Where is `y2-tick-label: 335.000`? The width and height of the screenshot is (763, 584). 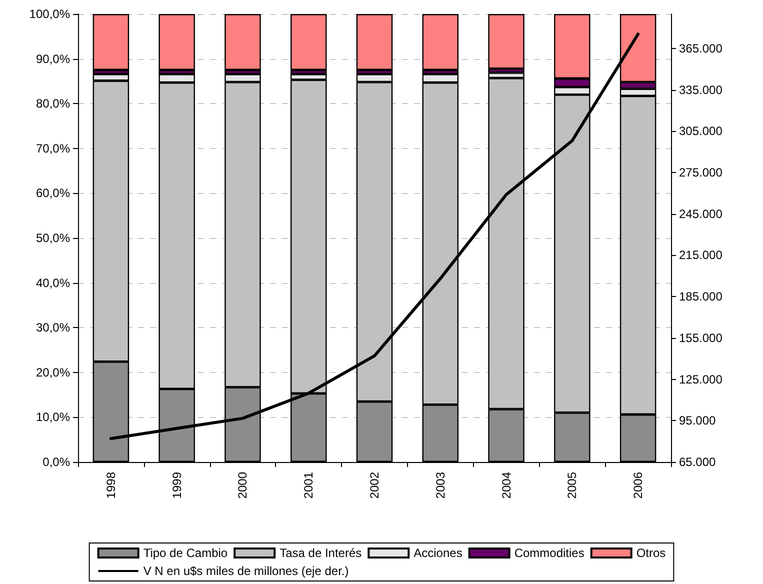
y2-tick-label: 335.000 is located at coordinates (701, 89).